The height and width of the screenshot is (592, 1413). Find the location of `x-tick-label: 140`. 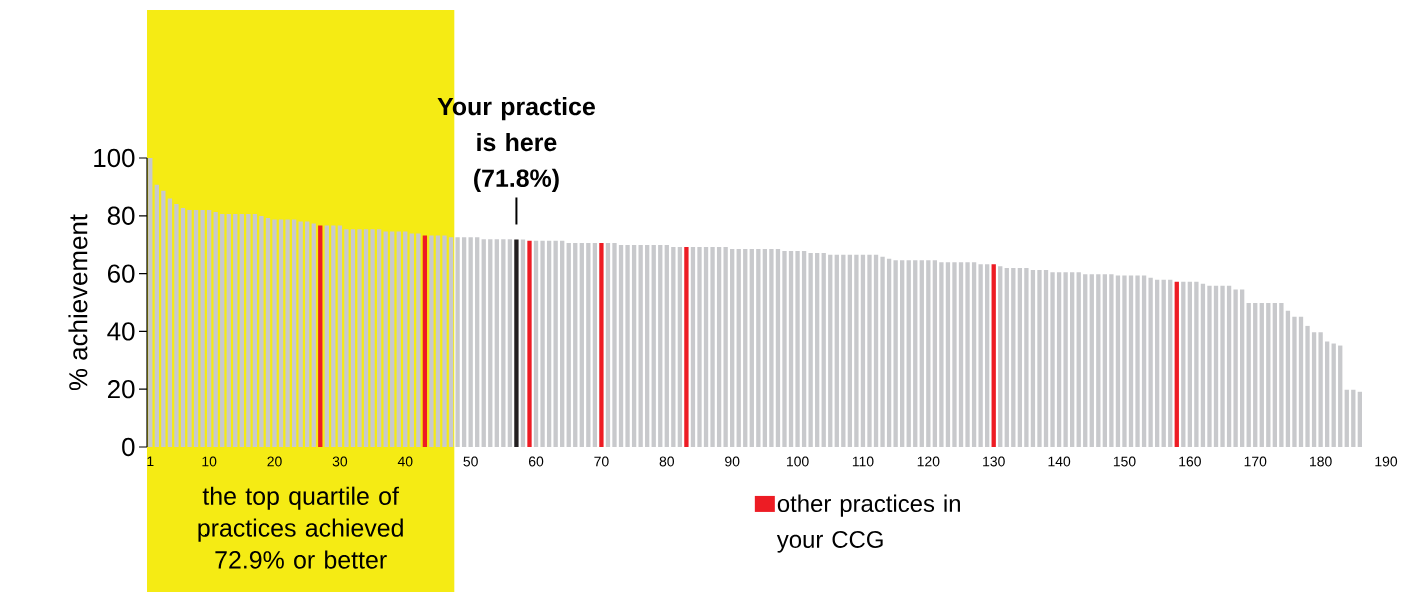

x-tick-label: 140 is located at coordinates (1059, 461).